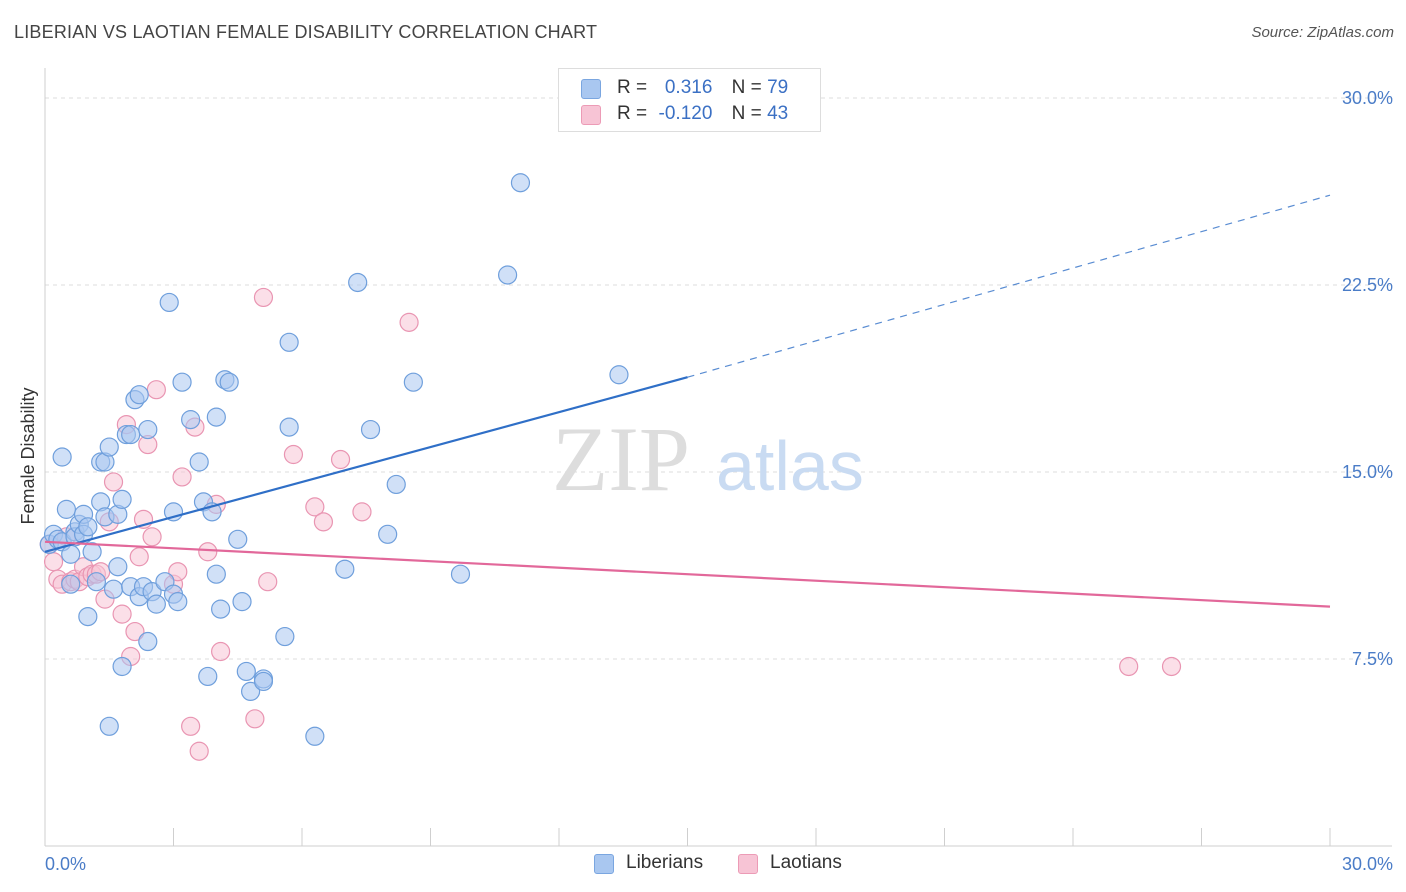  I want to click on watermark-atlas: atlas, so click(790, 466).